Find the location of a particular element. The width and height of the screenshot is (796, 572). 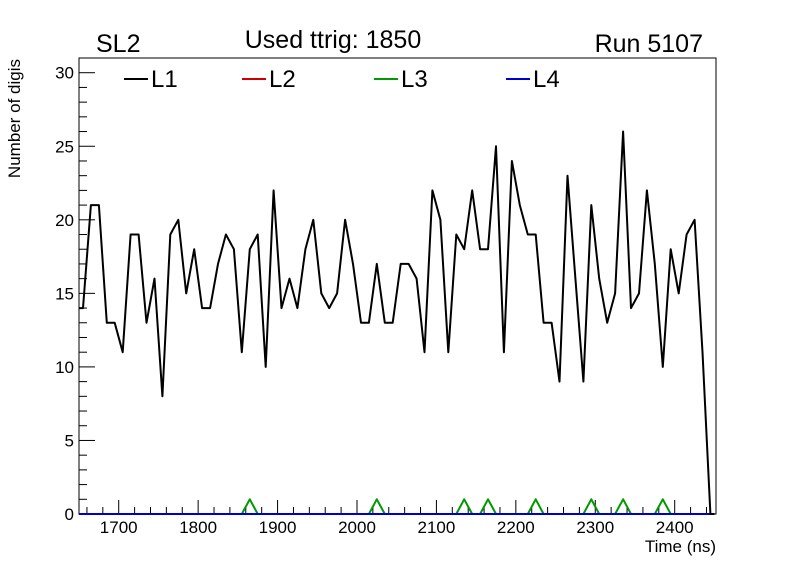

header-right-label: Run 5107 is located at coordinates (649, 44).